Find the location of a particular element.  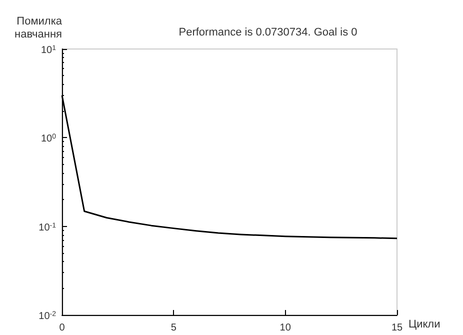

x-axis-title: Цикли is located at coordinates (424, 324).